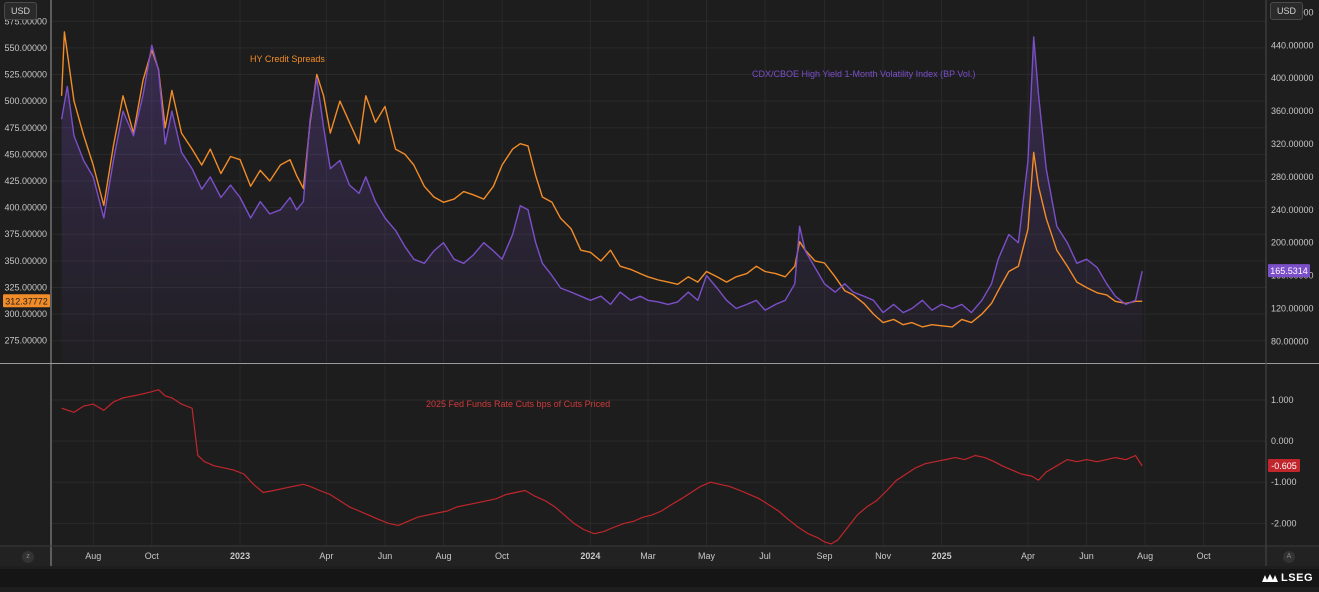  What do you see at coordinates (240, 556) in the screenshot?
I see `x-axis-tick-label: 2023` at bounding box center [240, 556].